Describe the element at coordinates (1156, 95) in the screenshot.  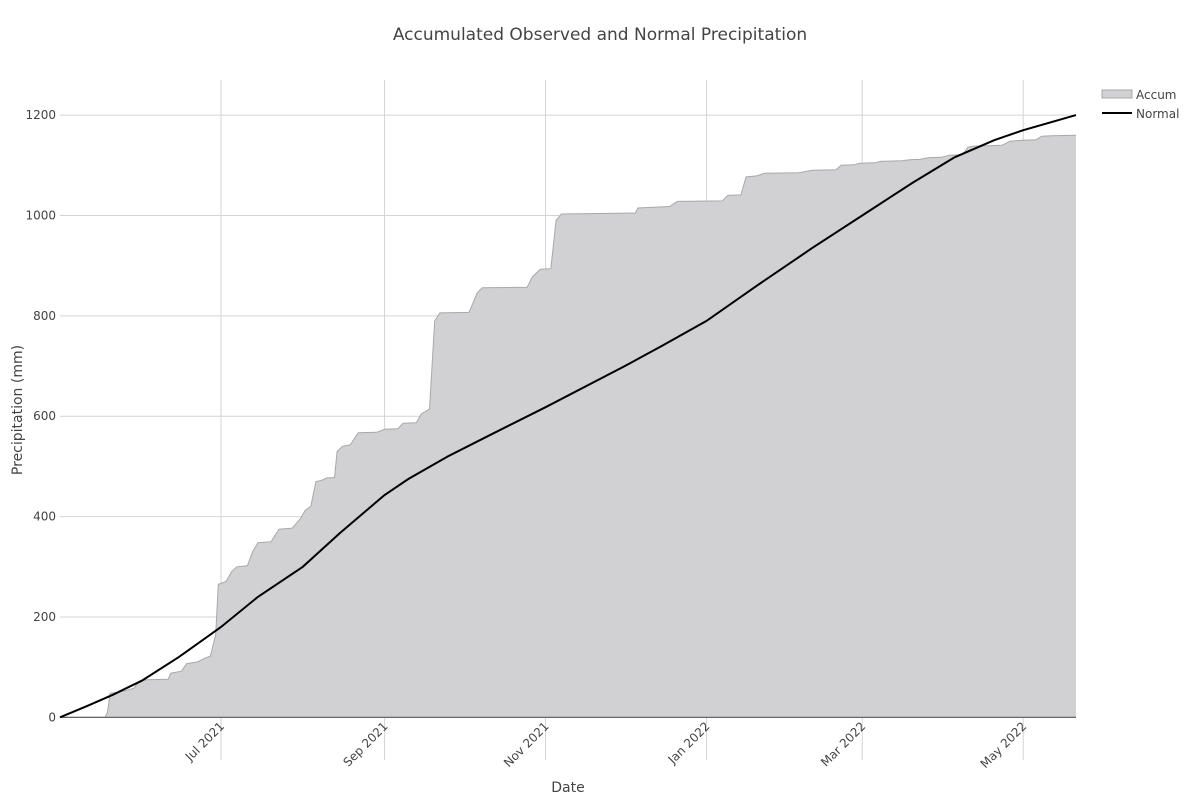
I see `legend-accum-label: Accum` at that location.